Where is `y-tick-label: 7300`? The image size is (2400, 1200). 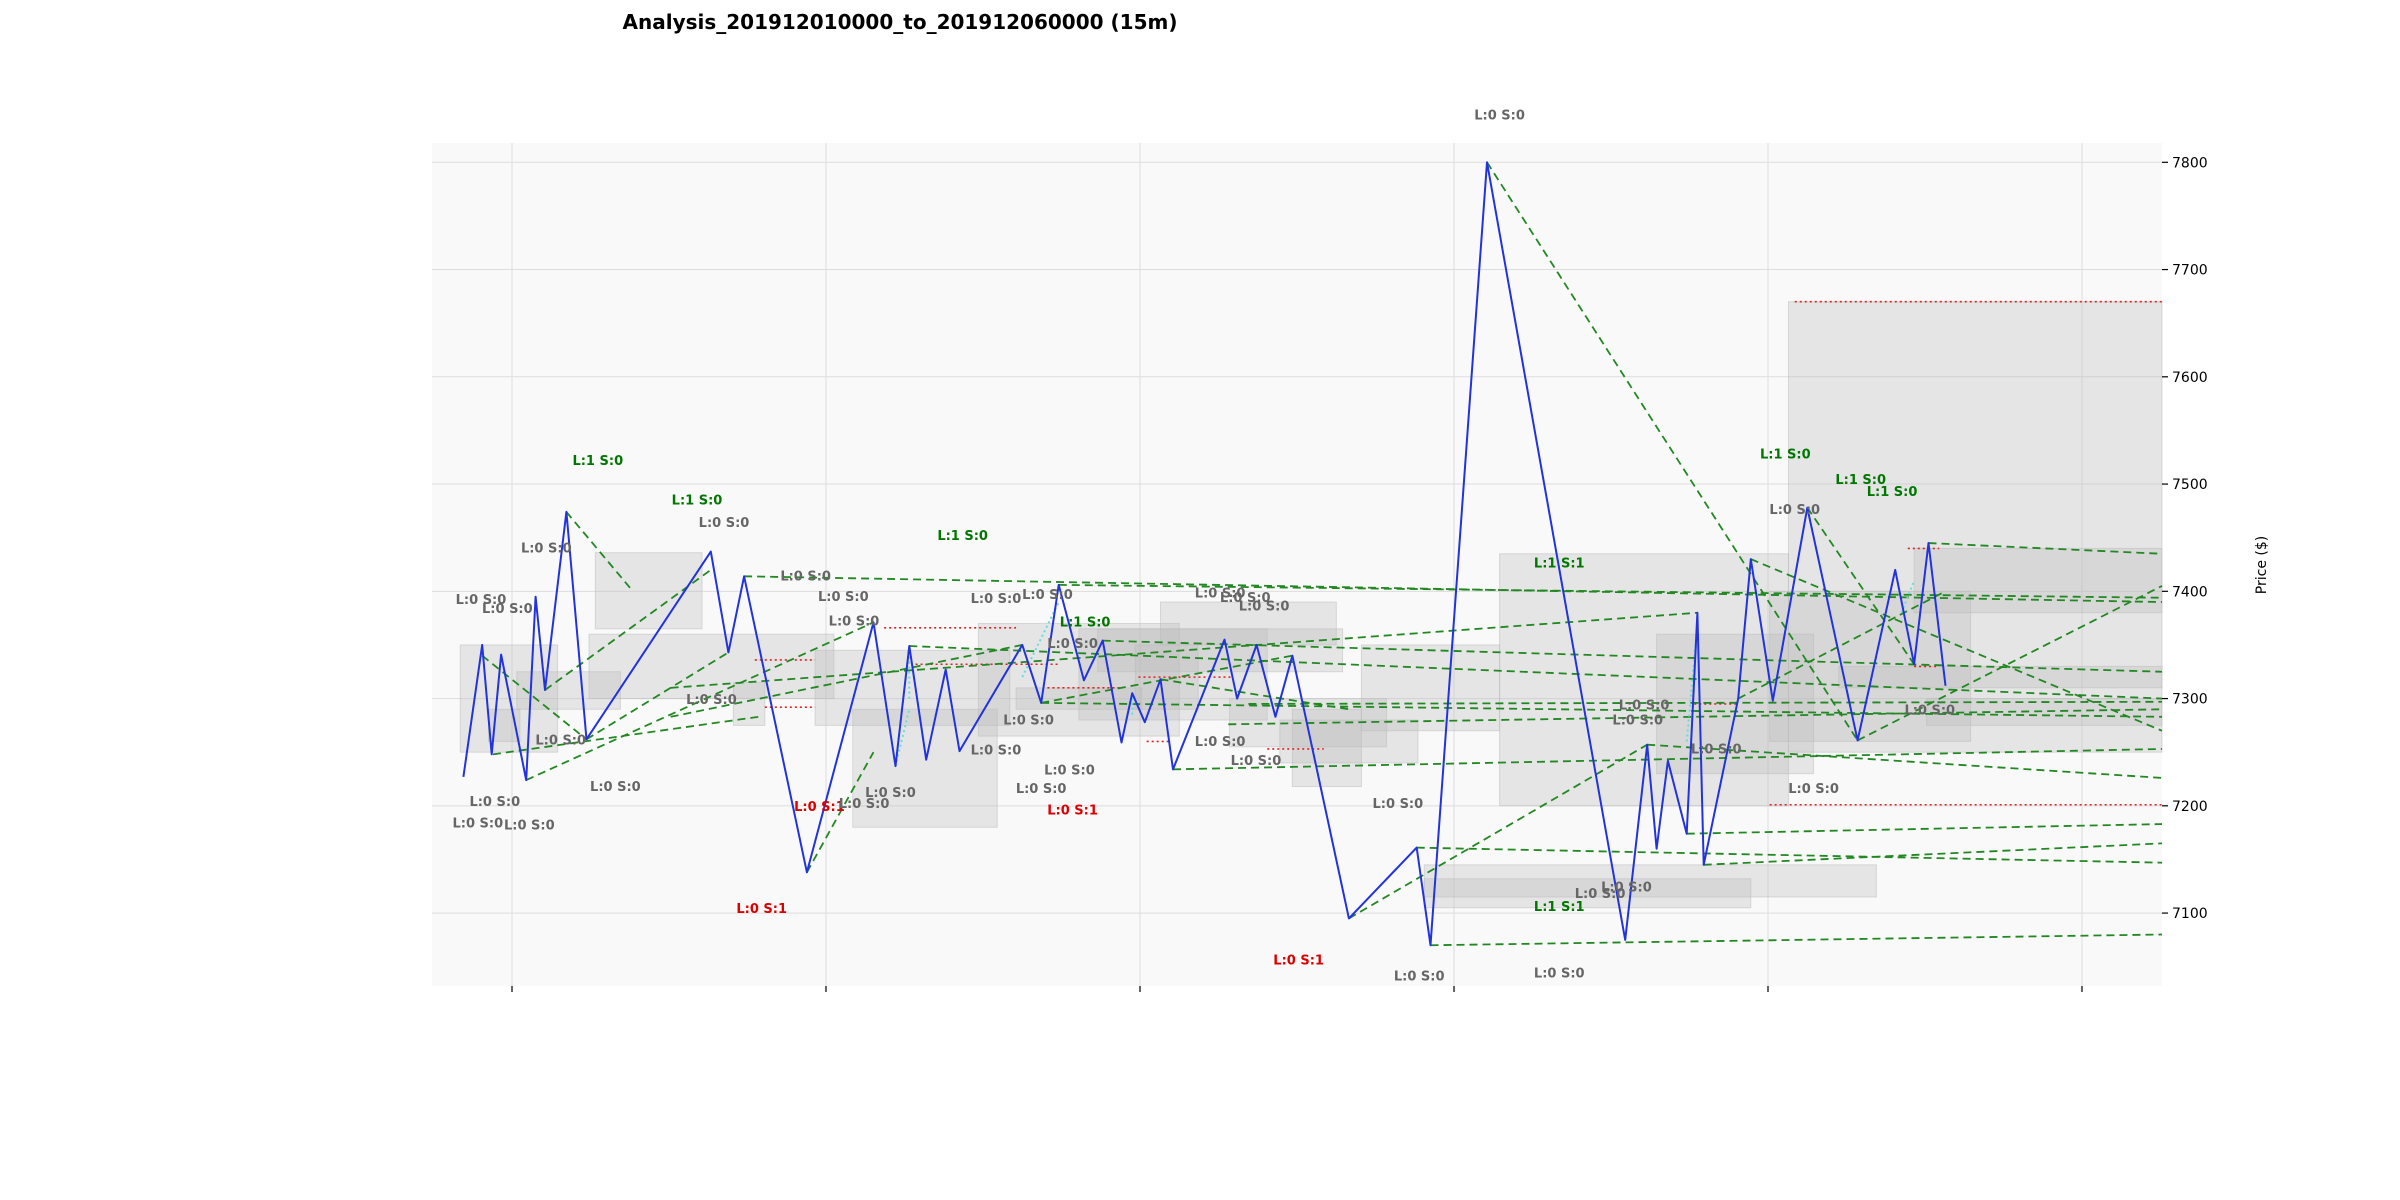 y-tick-label: 7300 is located at coordinates (2190, 700).